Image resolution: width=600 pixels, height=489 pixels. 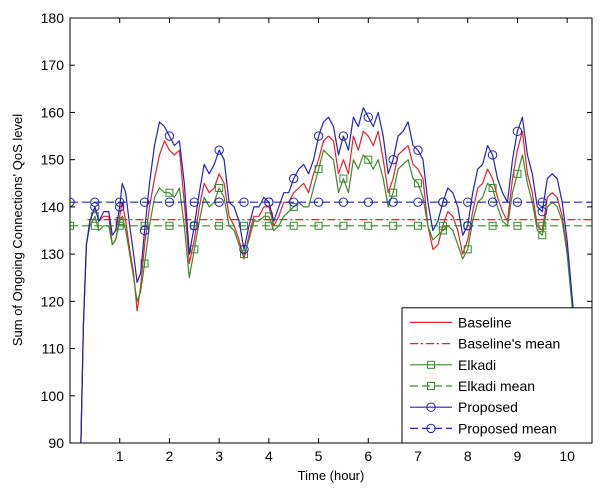 What do you see at coordinates (53, 65) in the screenshot?
I see `y-tick-label: 170` at bounding box center [53, 65].